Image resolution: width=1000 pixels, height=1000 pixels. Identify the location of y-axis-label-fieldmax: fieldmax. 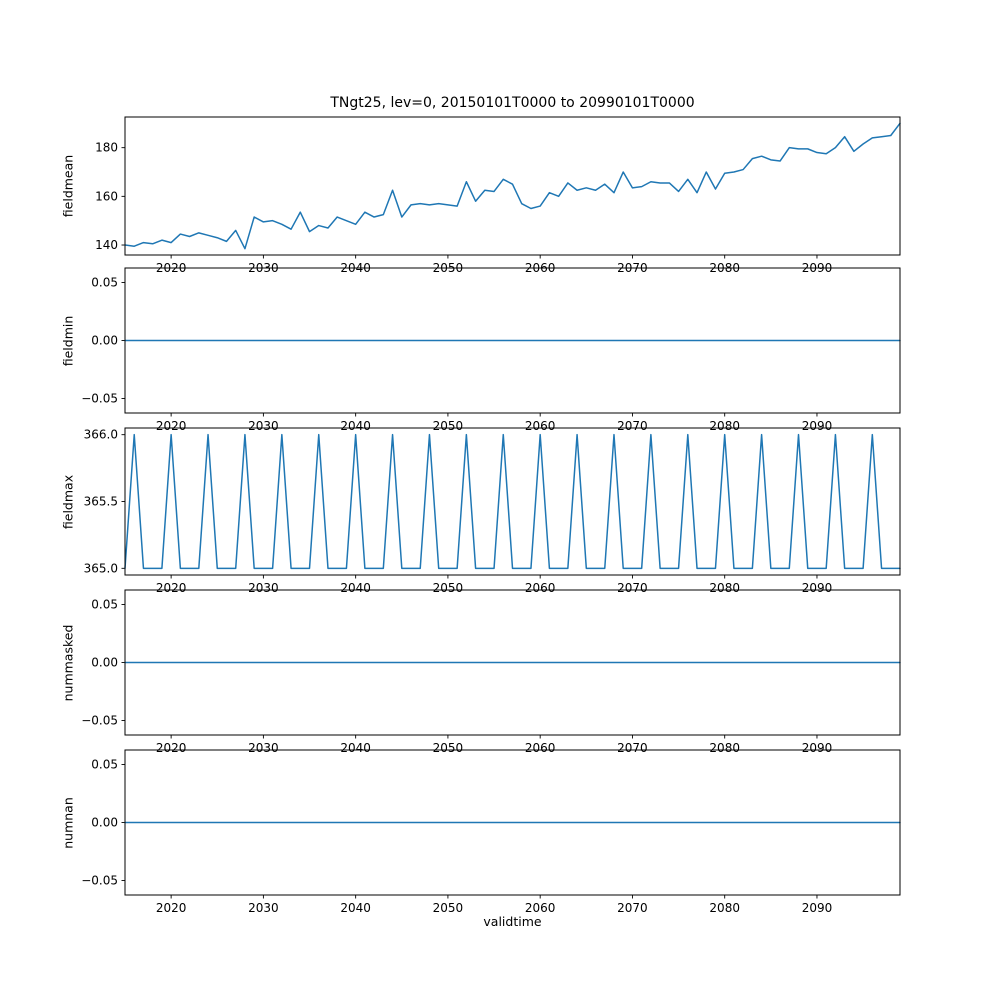
(68, 501).